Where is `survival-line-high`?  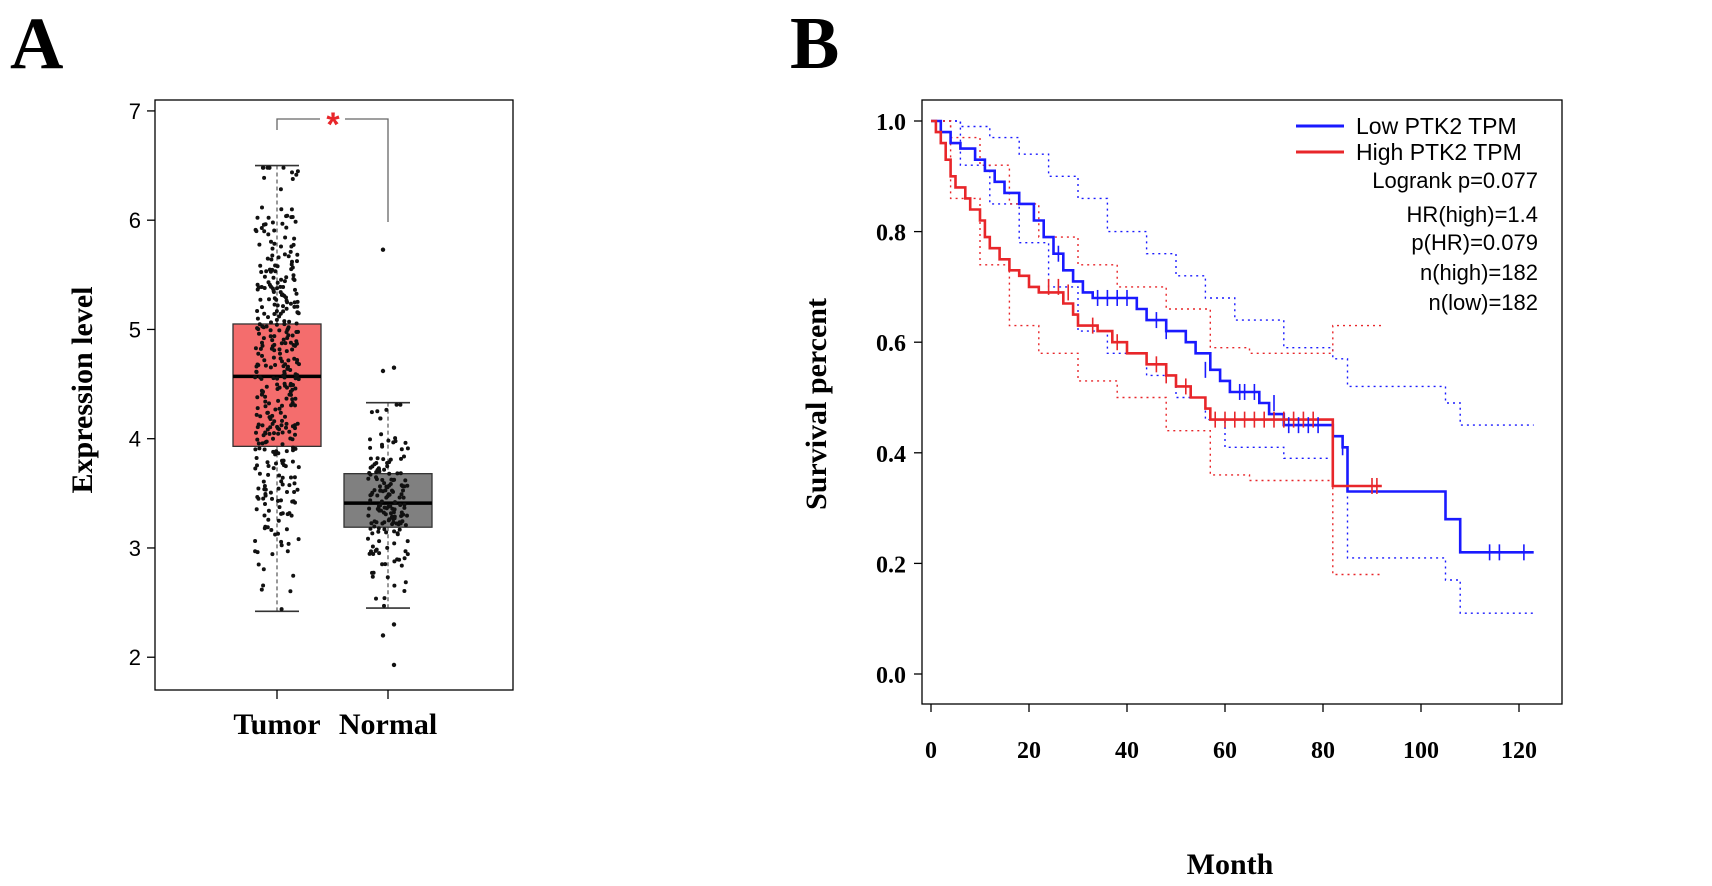 survival-line-high is located at coordinates (1156, 303).